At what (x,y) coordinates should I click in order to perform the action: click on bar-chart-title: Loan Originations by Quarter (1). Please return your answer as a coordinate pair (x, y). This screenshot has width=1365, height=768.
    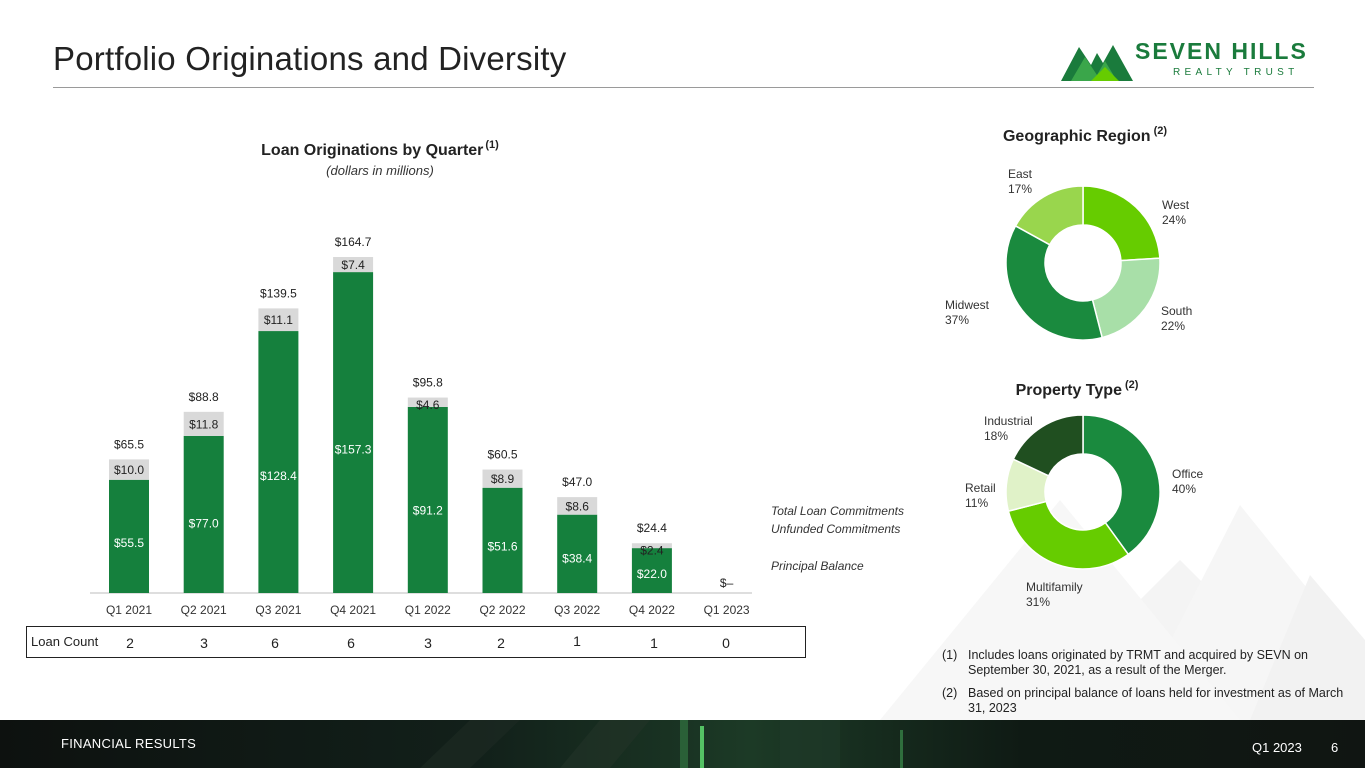
    Looking at the image, I should click on (380, 149).